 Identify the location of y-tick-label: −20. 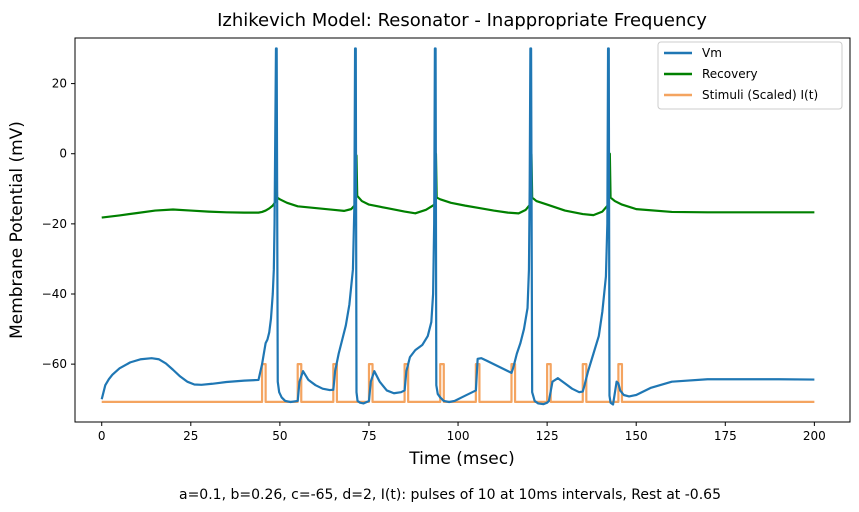
(54, 224).